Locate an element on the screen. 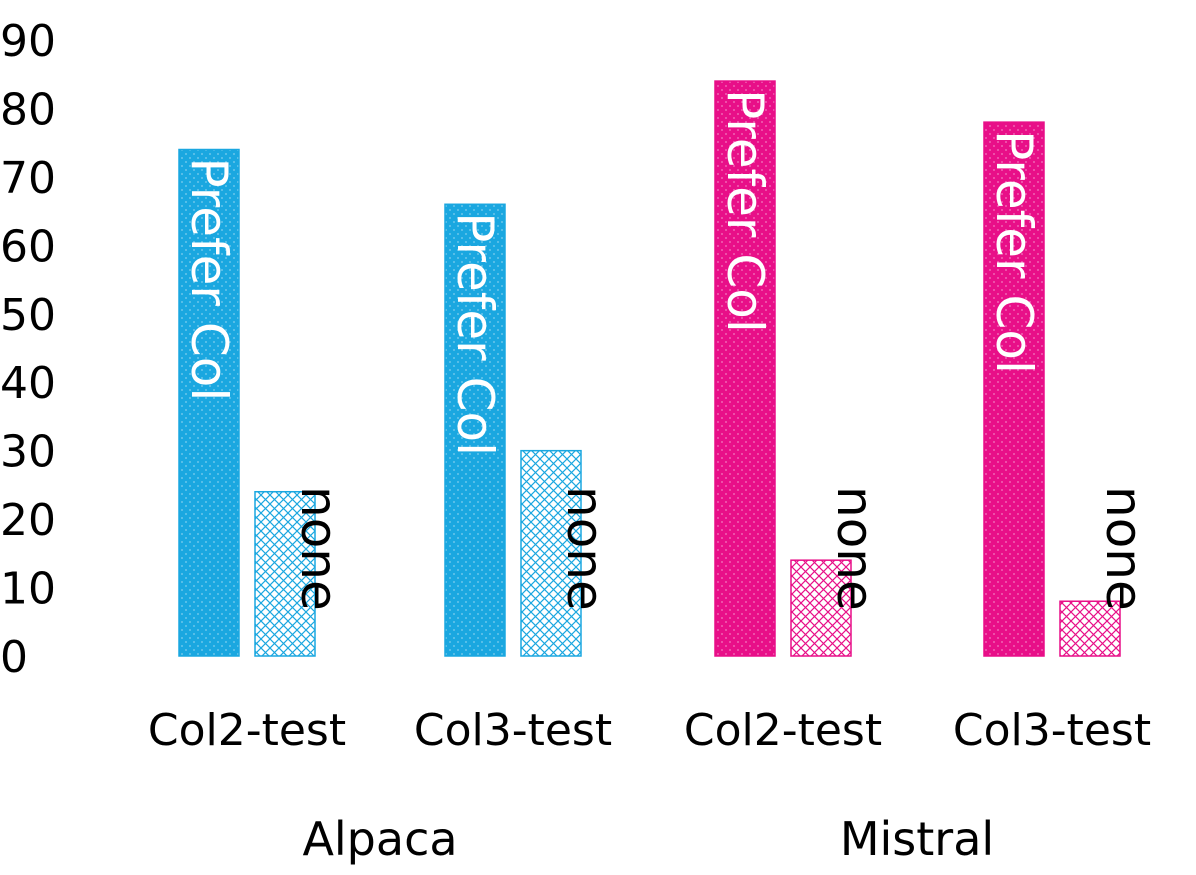 The height and width of the screenshot is (875, 1196). y-tick-label: 90 is located at coordinates (28, 41).